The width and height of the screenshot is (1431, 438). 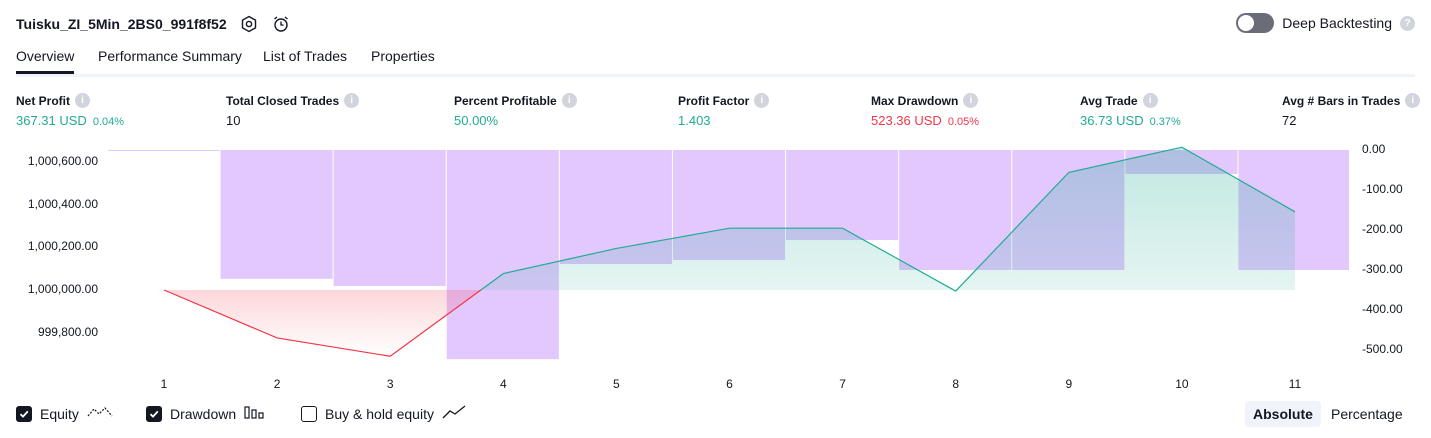 I want to click on left-axis-tick: 1,000,600.00, so click(x=62, y=161).